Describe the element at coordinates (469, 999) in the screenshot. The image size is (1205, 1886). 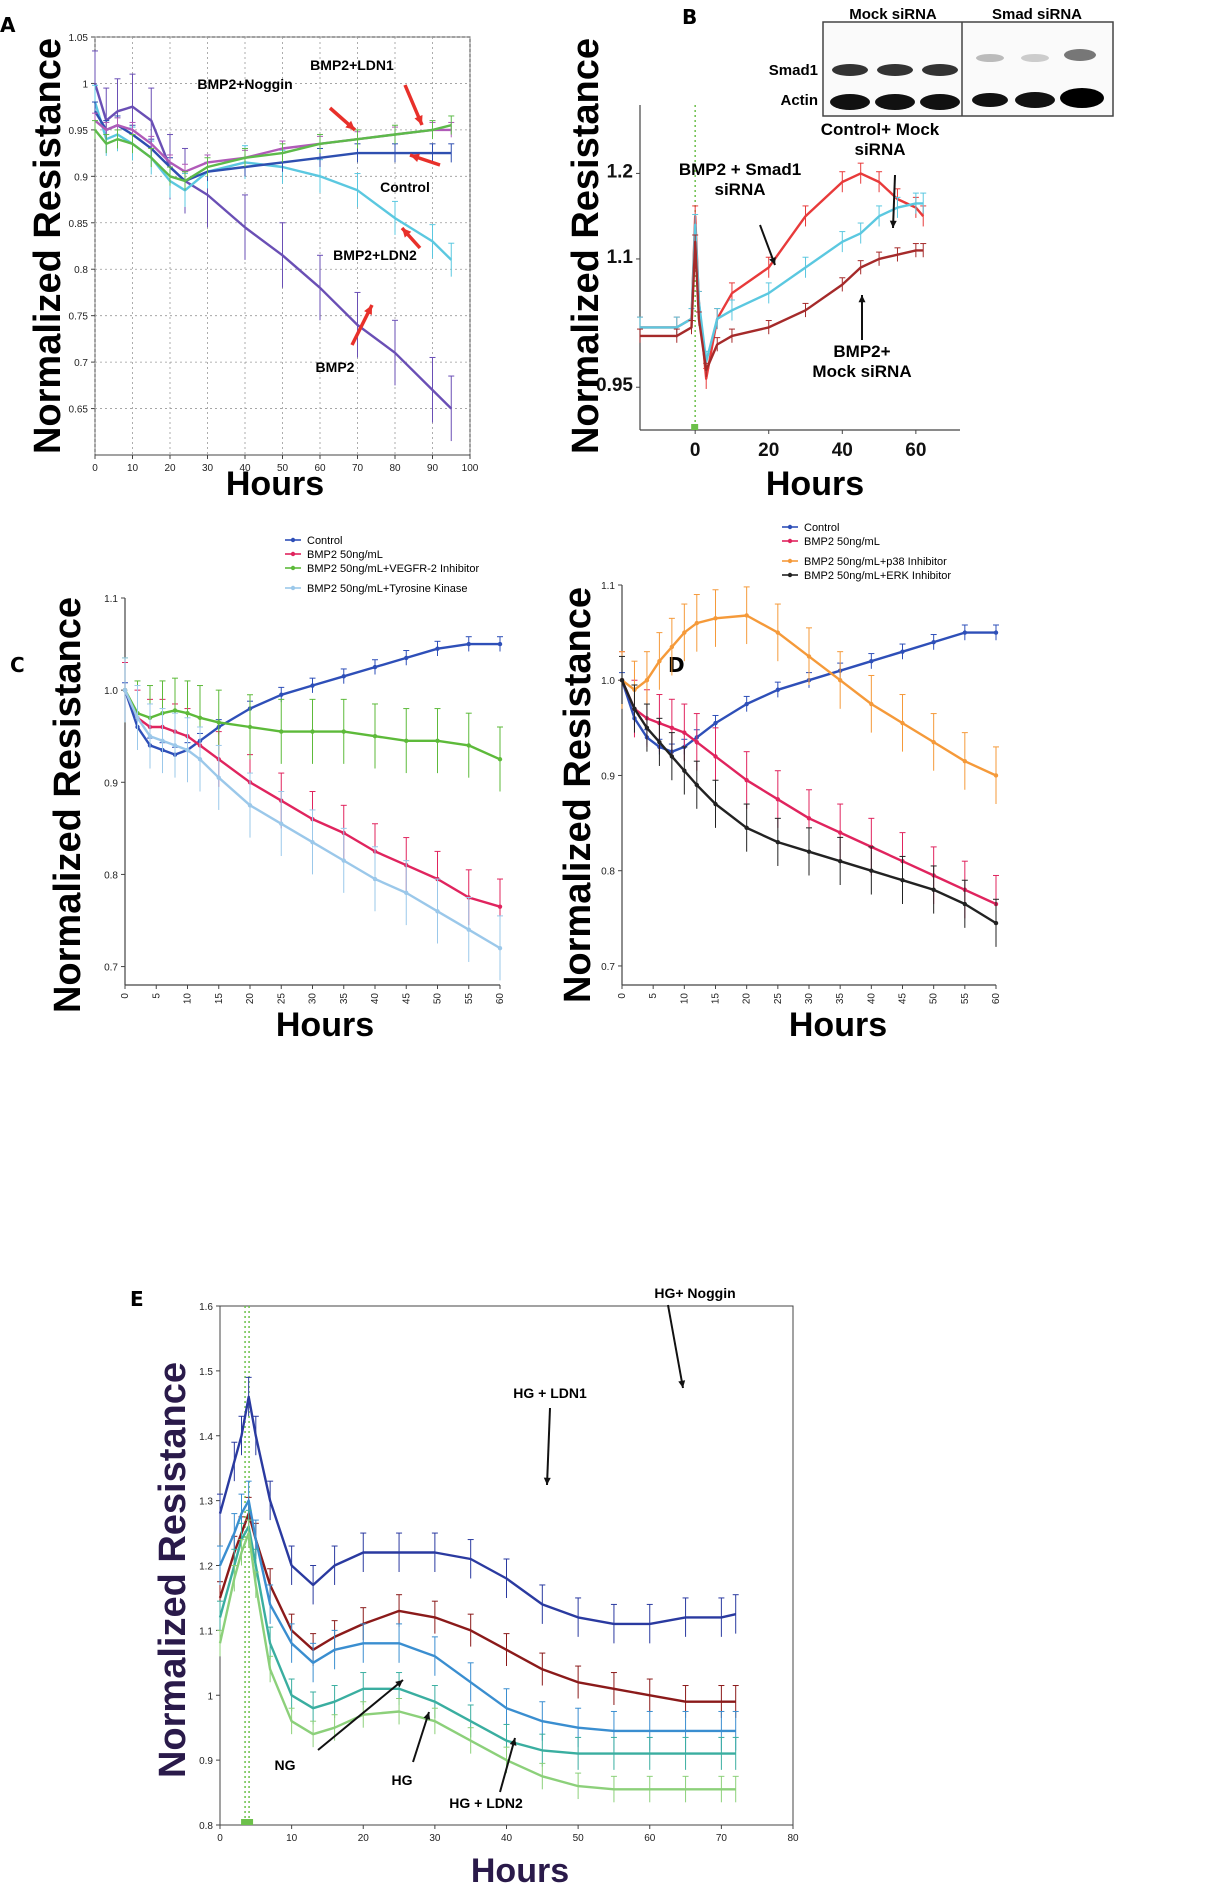
I see `x-tick-label-c: 55` at that location.